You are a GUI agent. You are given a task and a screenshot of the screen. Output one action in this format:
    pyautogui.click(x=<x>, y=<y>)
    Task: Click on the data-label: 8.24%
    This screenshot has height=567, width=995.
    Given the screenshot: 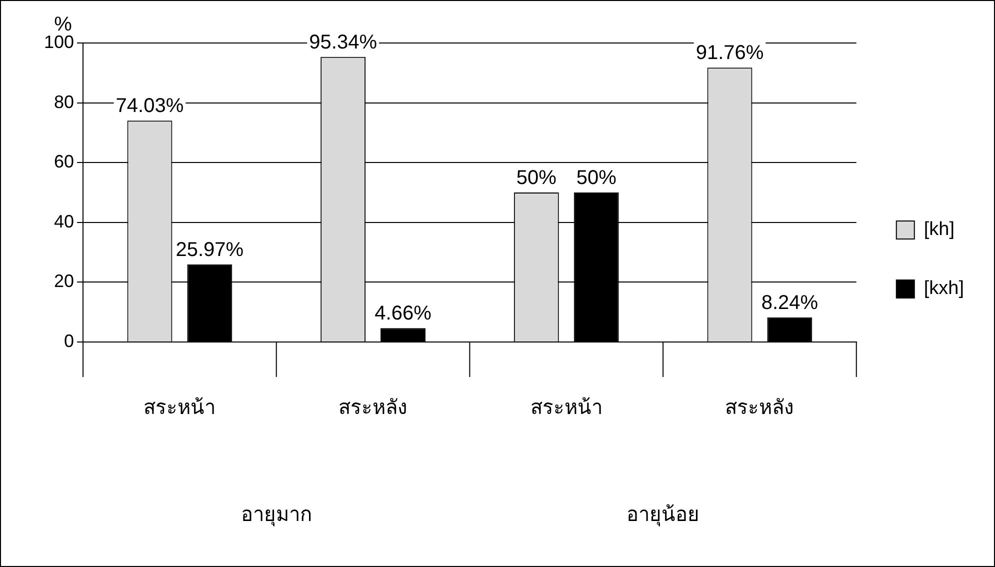 What is the action you would take?
    pyautogui.click(x=789, y=303)
    